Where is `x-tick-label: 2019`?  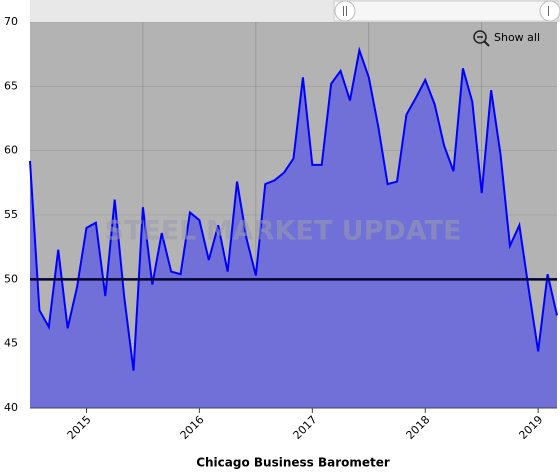
x-tick-label: 2019 is located at coordinates (530, 427).